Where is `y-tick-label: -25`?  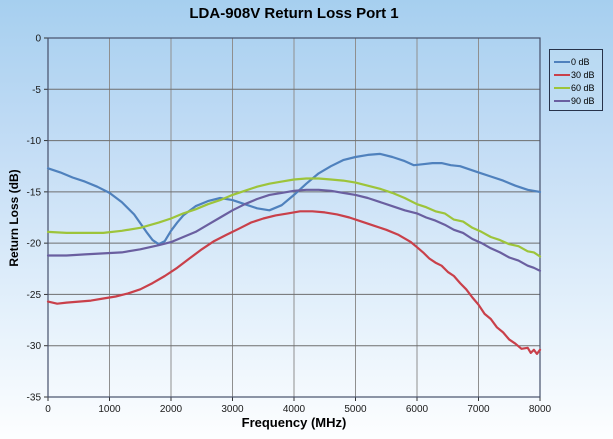
y-tick-label: -25 is located at coordinates (34, 295).